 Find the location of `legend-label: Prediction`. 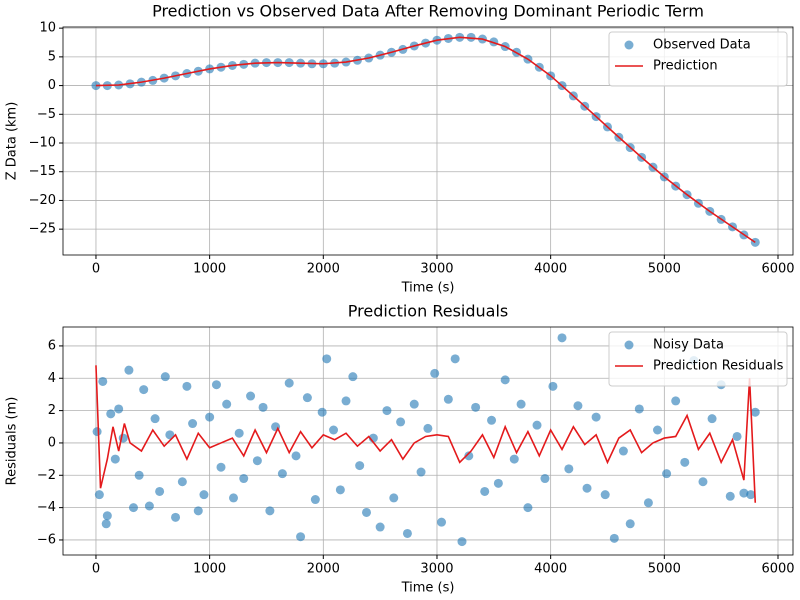

legend-label: Prediction is located at coordinates (685, 66).